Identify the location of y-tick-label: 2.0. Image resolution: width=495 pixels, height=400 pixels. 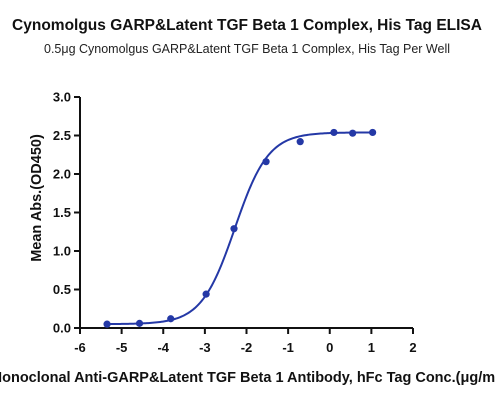
(62, 174).